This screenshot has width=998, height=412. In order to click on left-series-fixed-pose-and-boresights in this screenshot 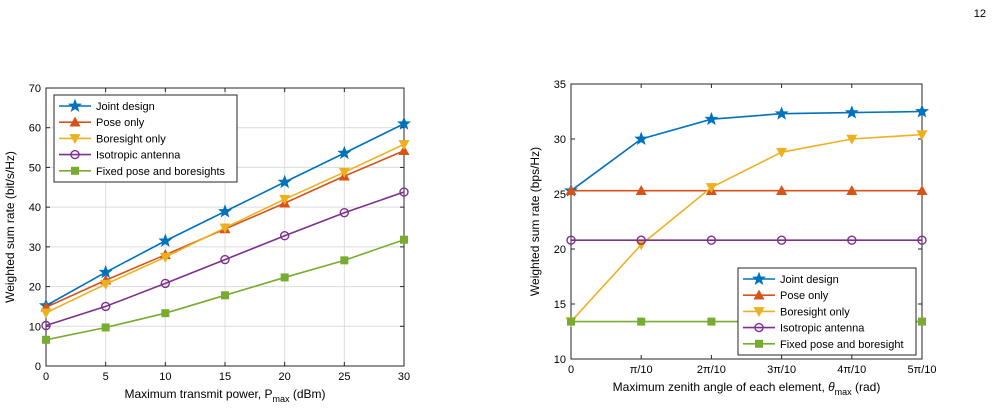, I will do `click(225, 289)`.